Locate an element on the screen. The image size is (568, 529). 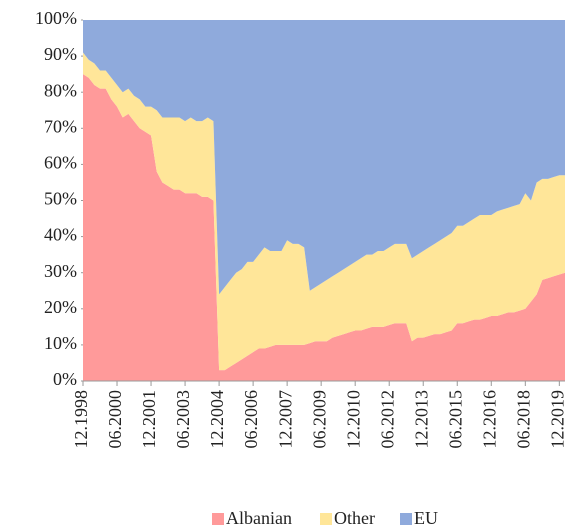
x-tick-label: 12.2016 is located at coordinates (489, 419).